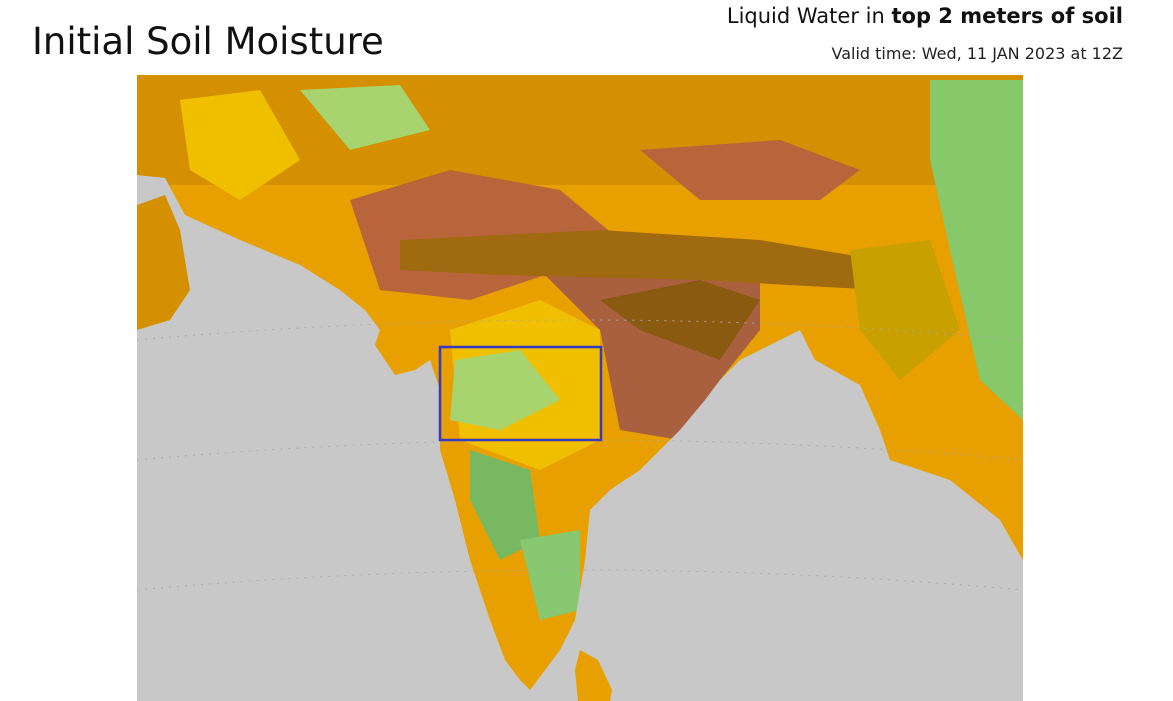 Image resolution: width=1173 pixels, height=701 pixels. Describe the element at coordinates (593, 675) in the screenshot. I see `sri-lanka` at that location.